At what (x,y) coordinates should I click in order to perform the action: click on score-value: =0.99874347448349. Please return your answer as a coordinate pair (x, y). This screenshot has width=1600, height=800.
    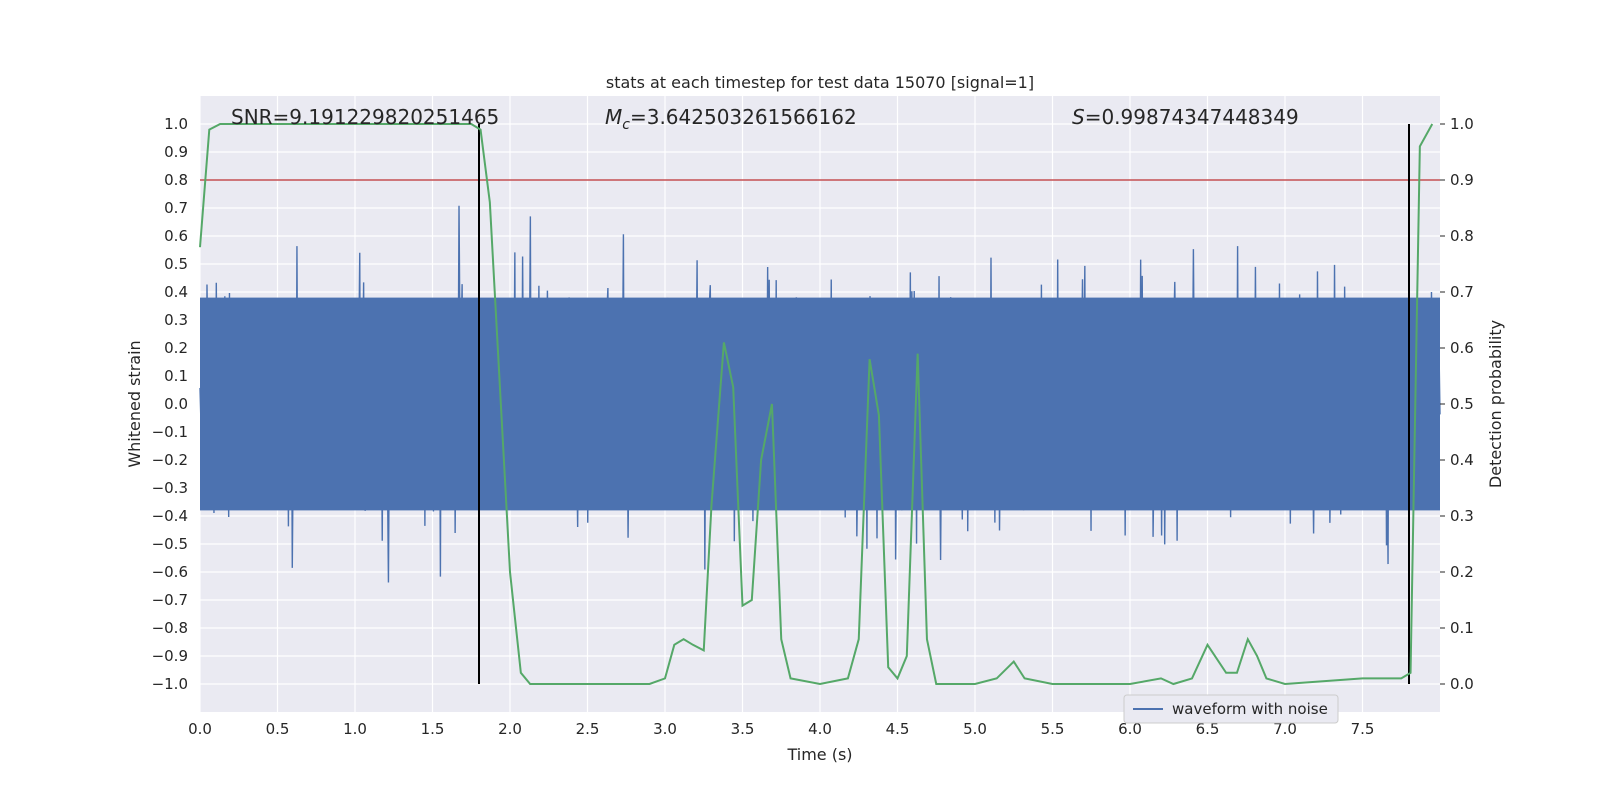
    Looking at the image, I should click on (1192, 117).